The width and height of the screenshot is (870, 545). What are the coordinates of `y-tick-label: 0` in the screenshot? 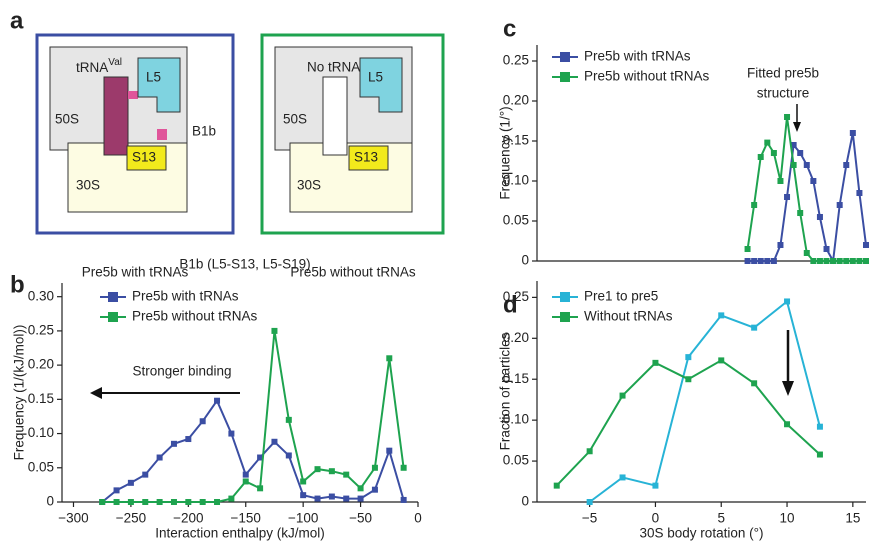 It's located at (525, 260).